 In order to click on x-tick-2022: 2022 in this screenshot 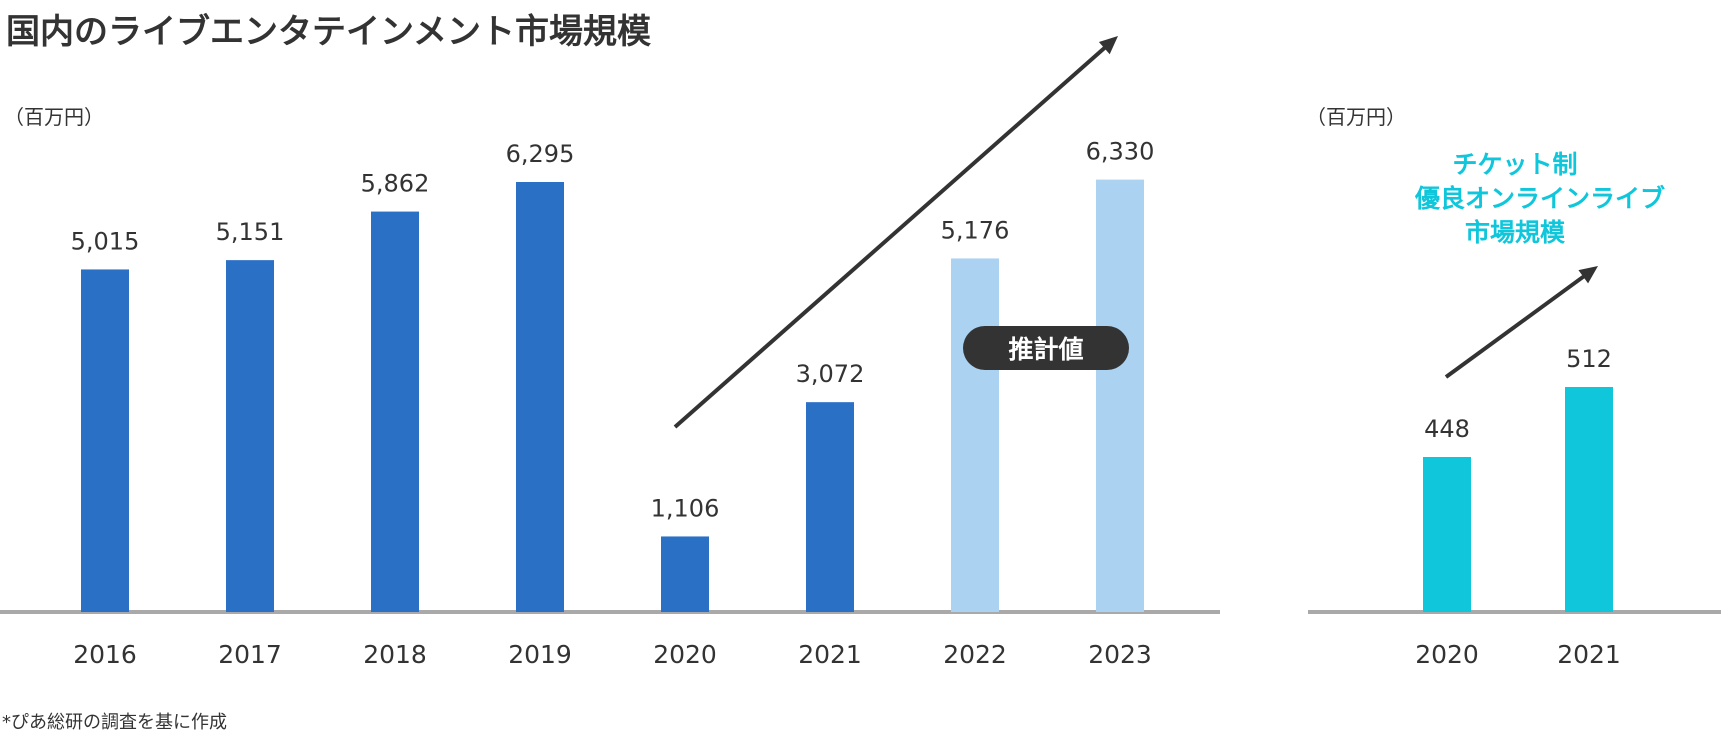, I will do `click(975, 654)`.